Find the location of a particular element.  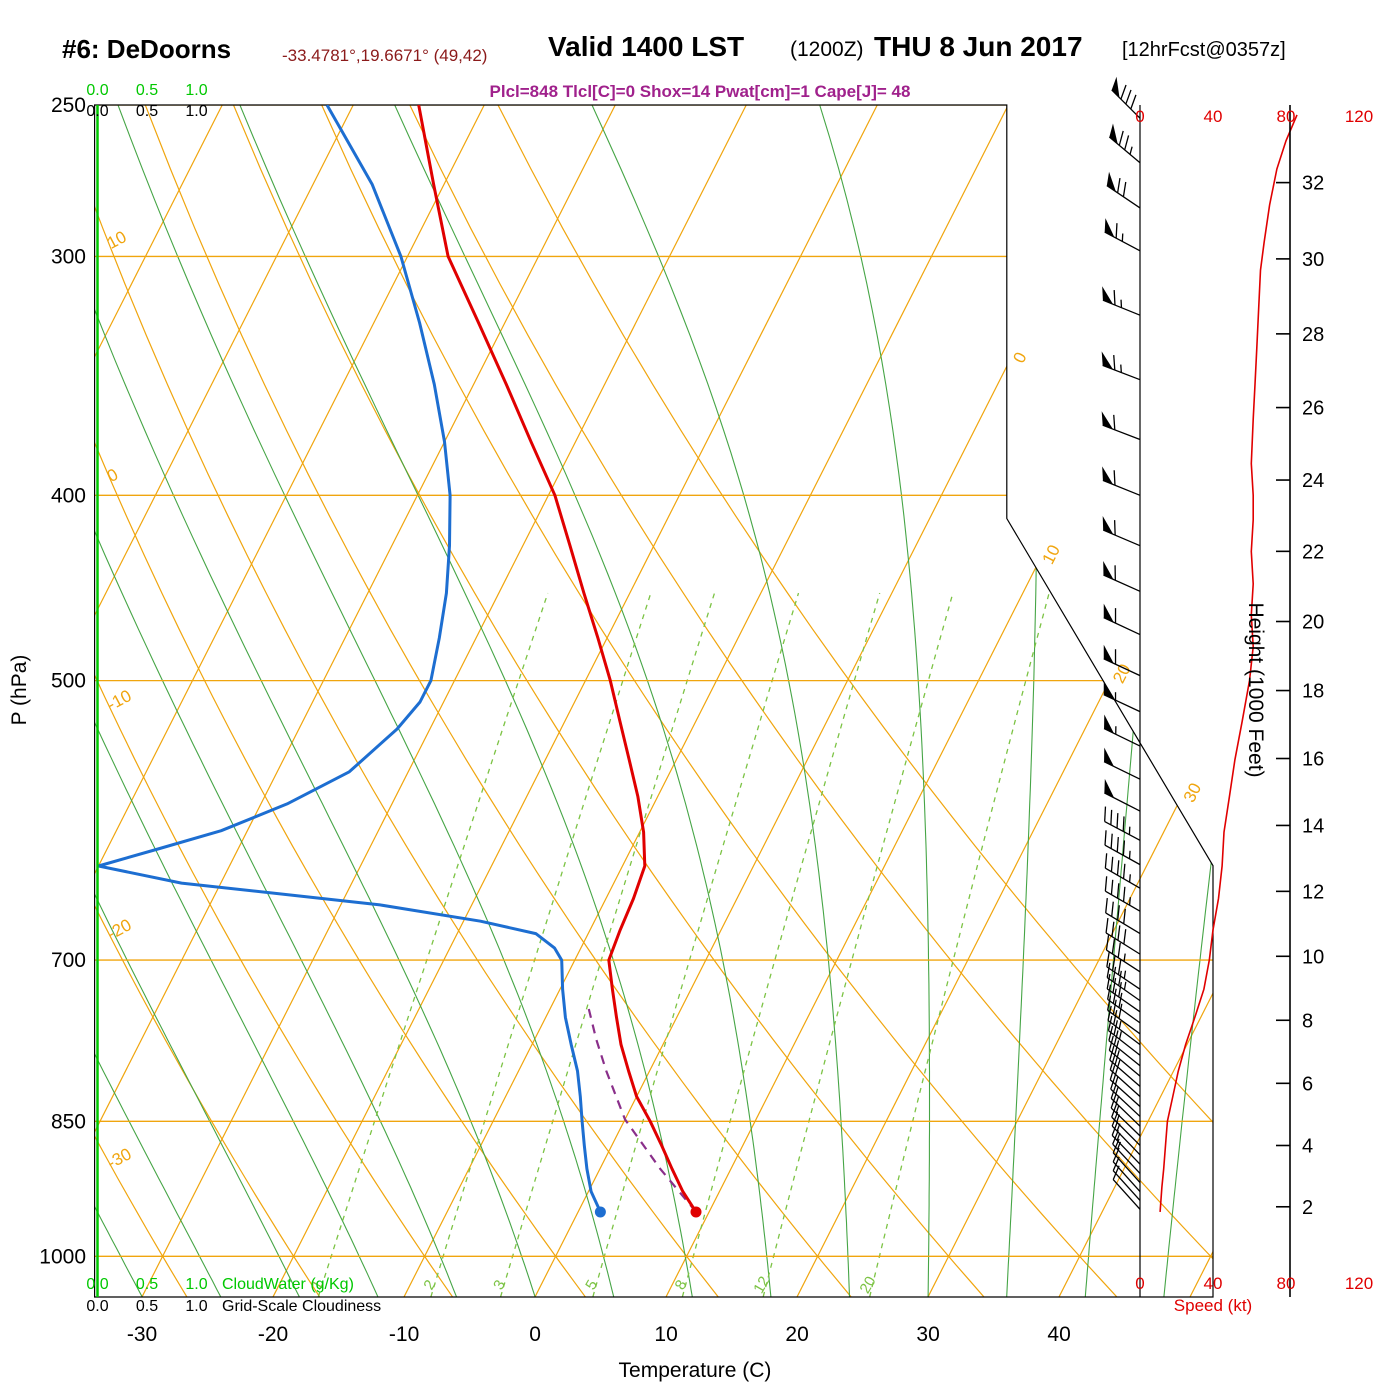

valid-date: THU 8 Jun 2017 is located at coordinates (978, 46).